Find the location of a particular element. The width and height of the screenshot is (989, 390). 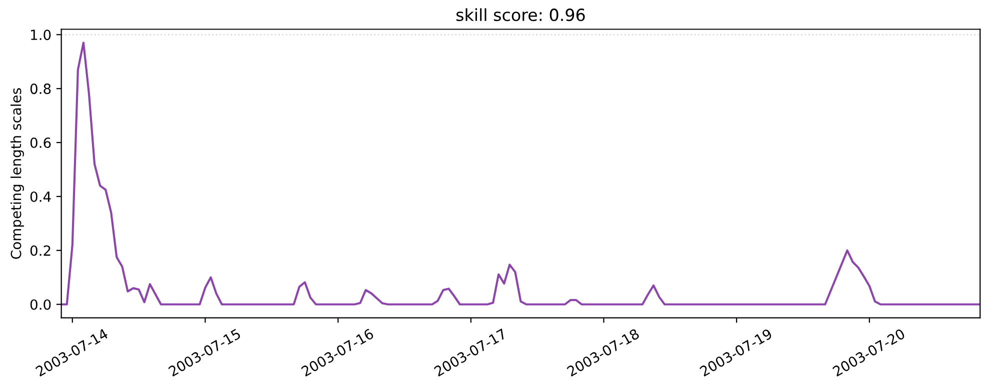

y-tick-label: 0.0 is located at coordinates (40, 304).